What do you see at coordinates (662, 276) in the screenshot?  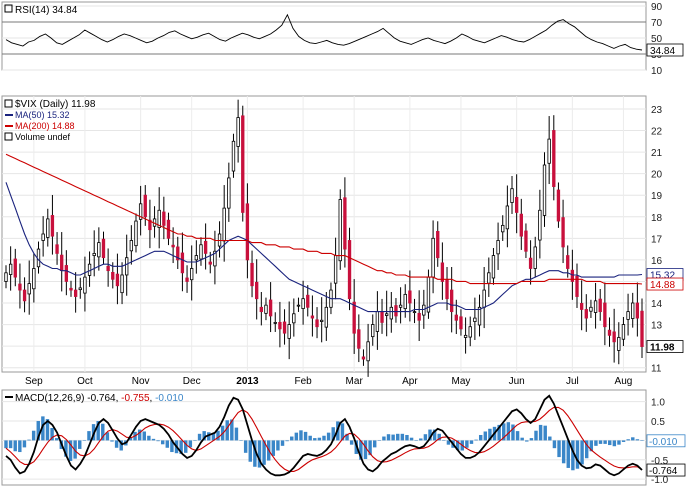 I see `price-value-tag-text: 15.32` at bounding box center [662, 276].